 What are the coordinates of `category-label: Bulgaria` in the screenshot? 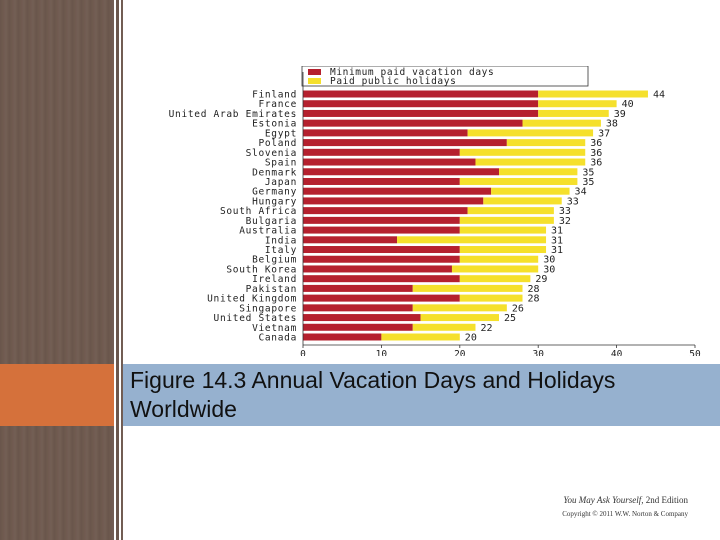 It's located at (271, 221).